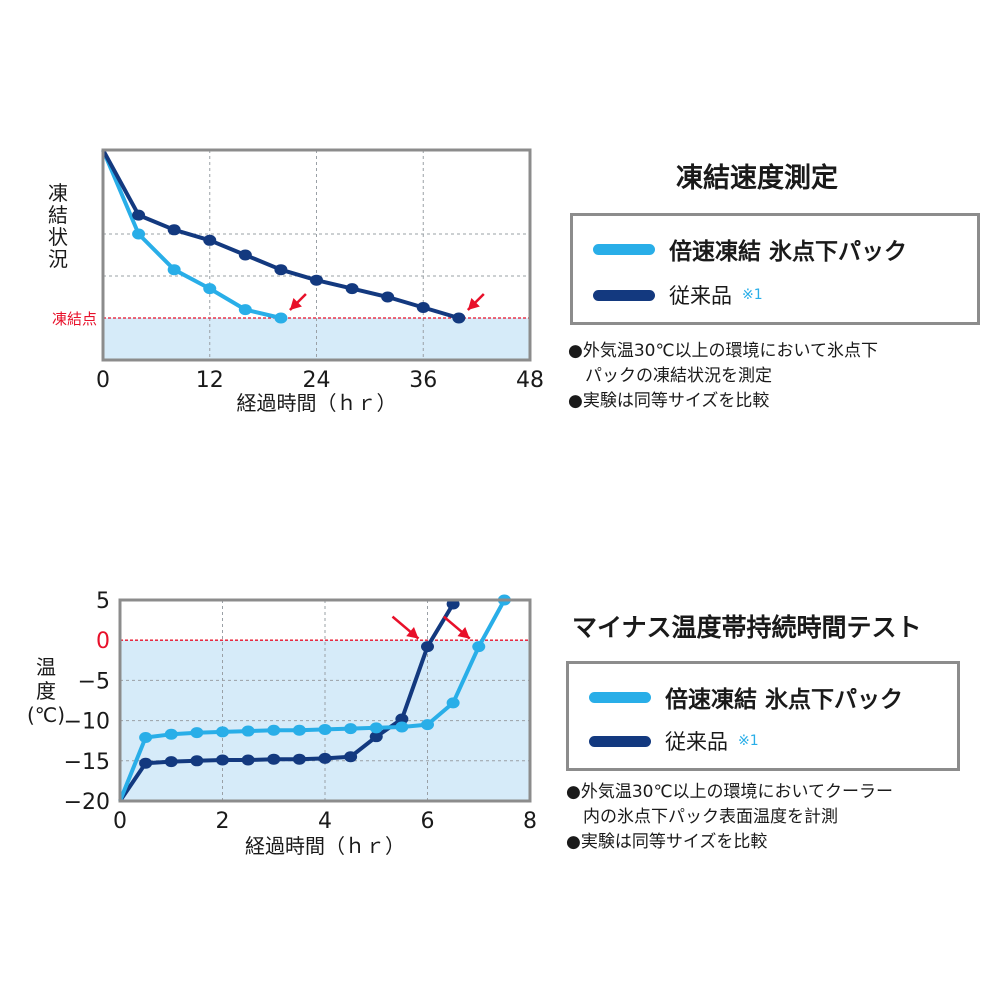  Describe the element at coordinates (423, 380) in the screenshot. I see `x-tick-label: 36` at that location.